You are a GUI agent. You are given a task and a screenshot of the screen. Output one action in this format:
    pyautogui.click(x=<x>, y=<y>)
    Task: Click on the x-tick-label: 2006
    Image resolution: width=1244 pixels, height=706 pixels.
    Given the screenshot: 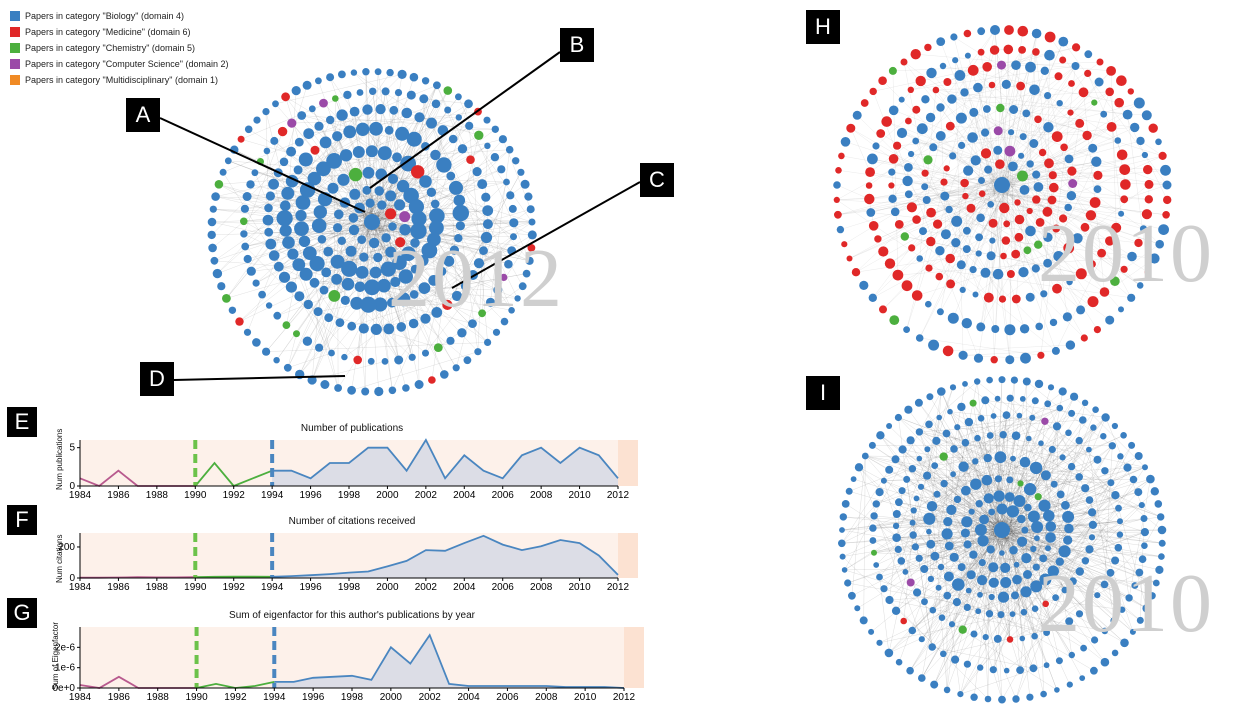 What is the action you would take?
    pyautogui.click(x=503, y=495)
    